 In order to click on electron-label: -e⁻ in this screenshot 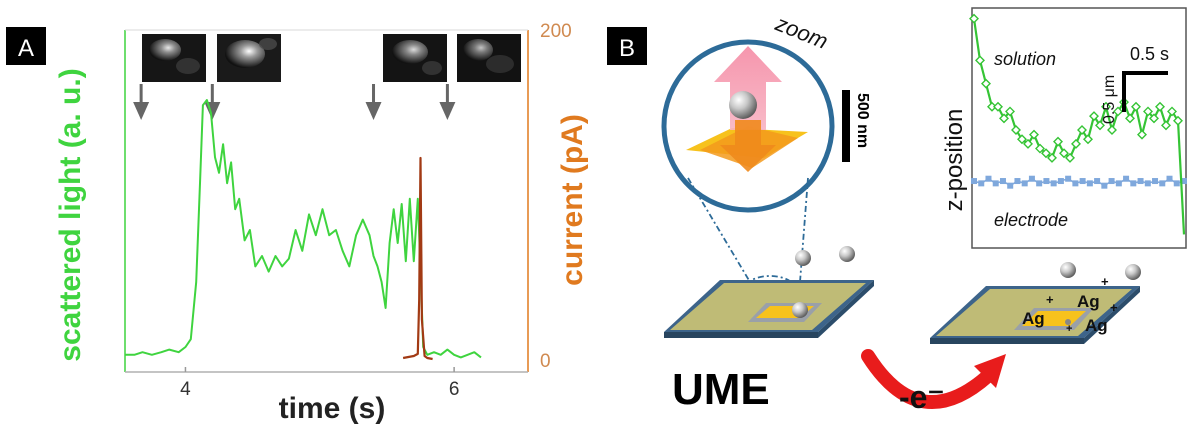, I will do `click(921, 397)`.